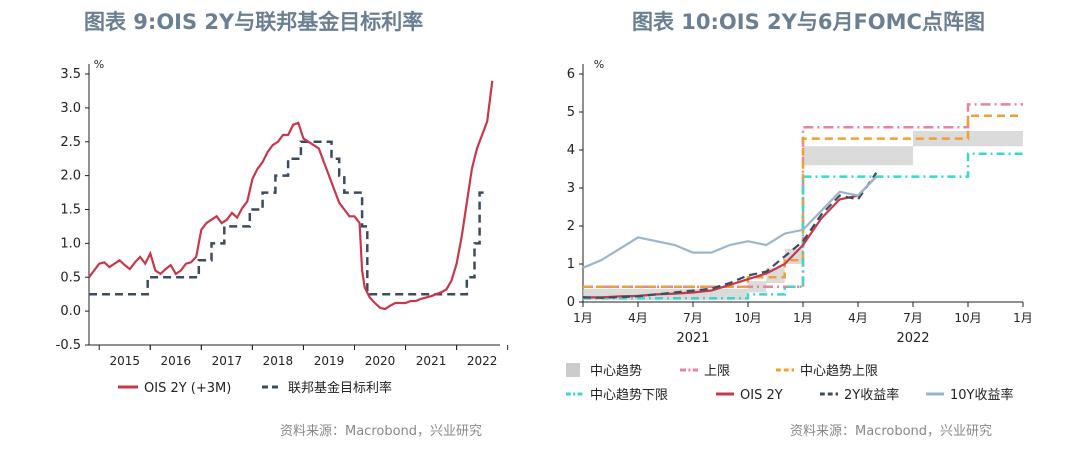 The image size is (1080, 465). I want to click on x-tick-label: 2015, so click(124, 361).